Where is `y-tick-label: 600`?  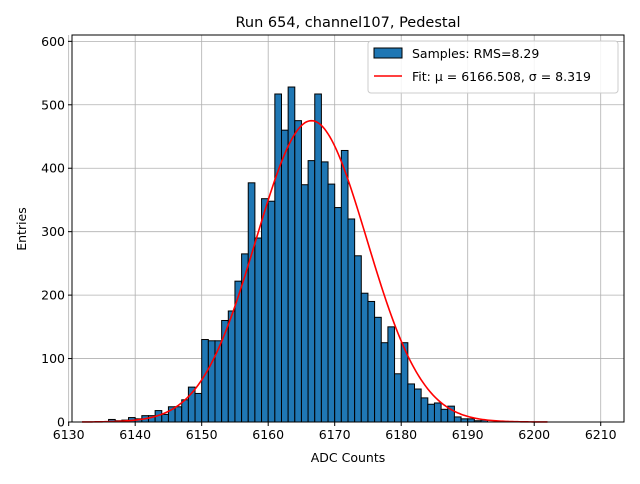
y-tick-label: 600 is located at coordinates (53, 41).